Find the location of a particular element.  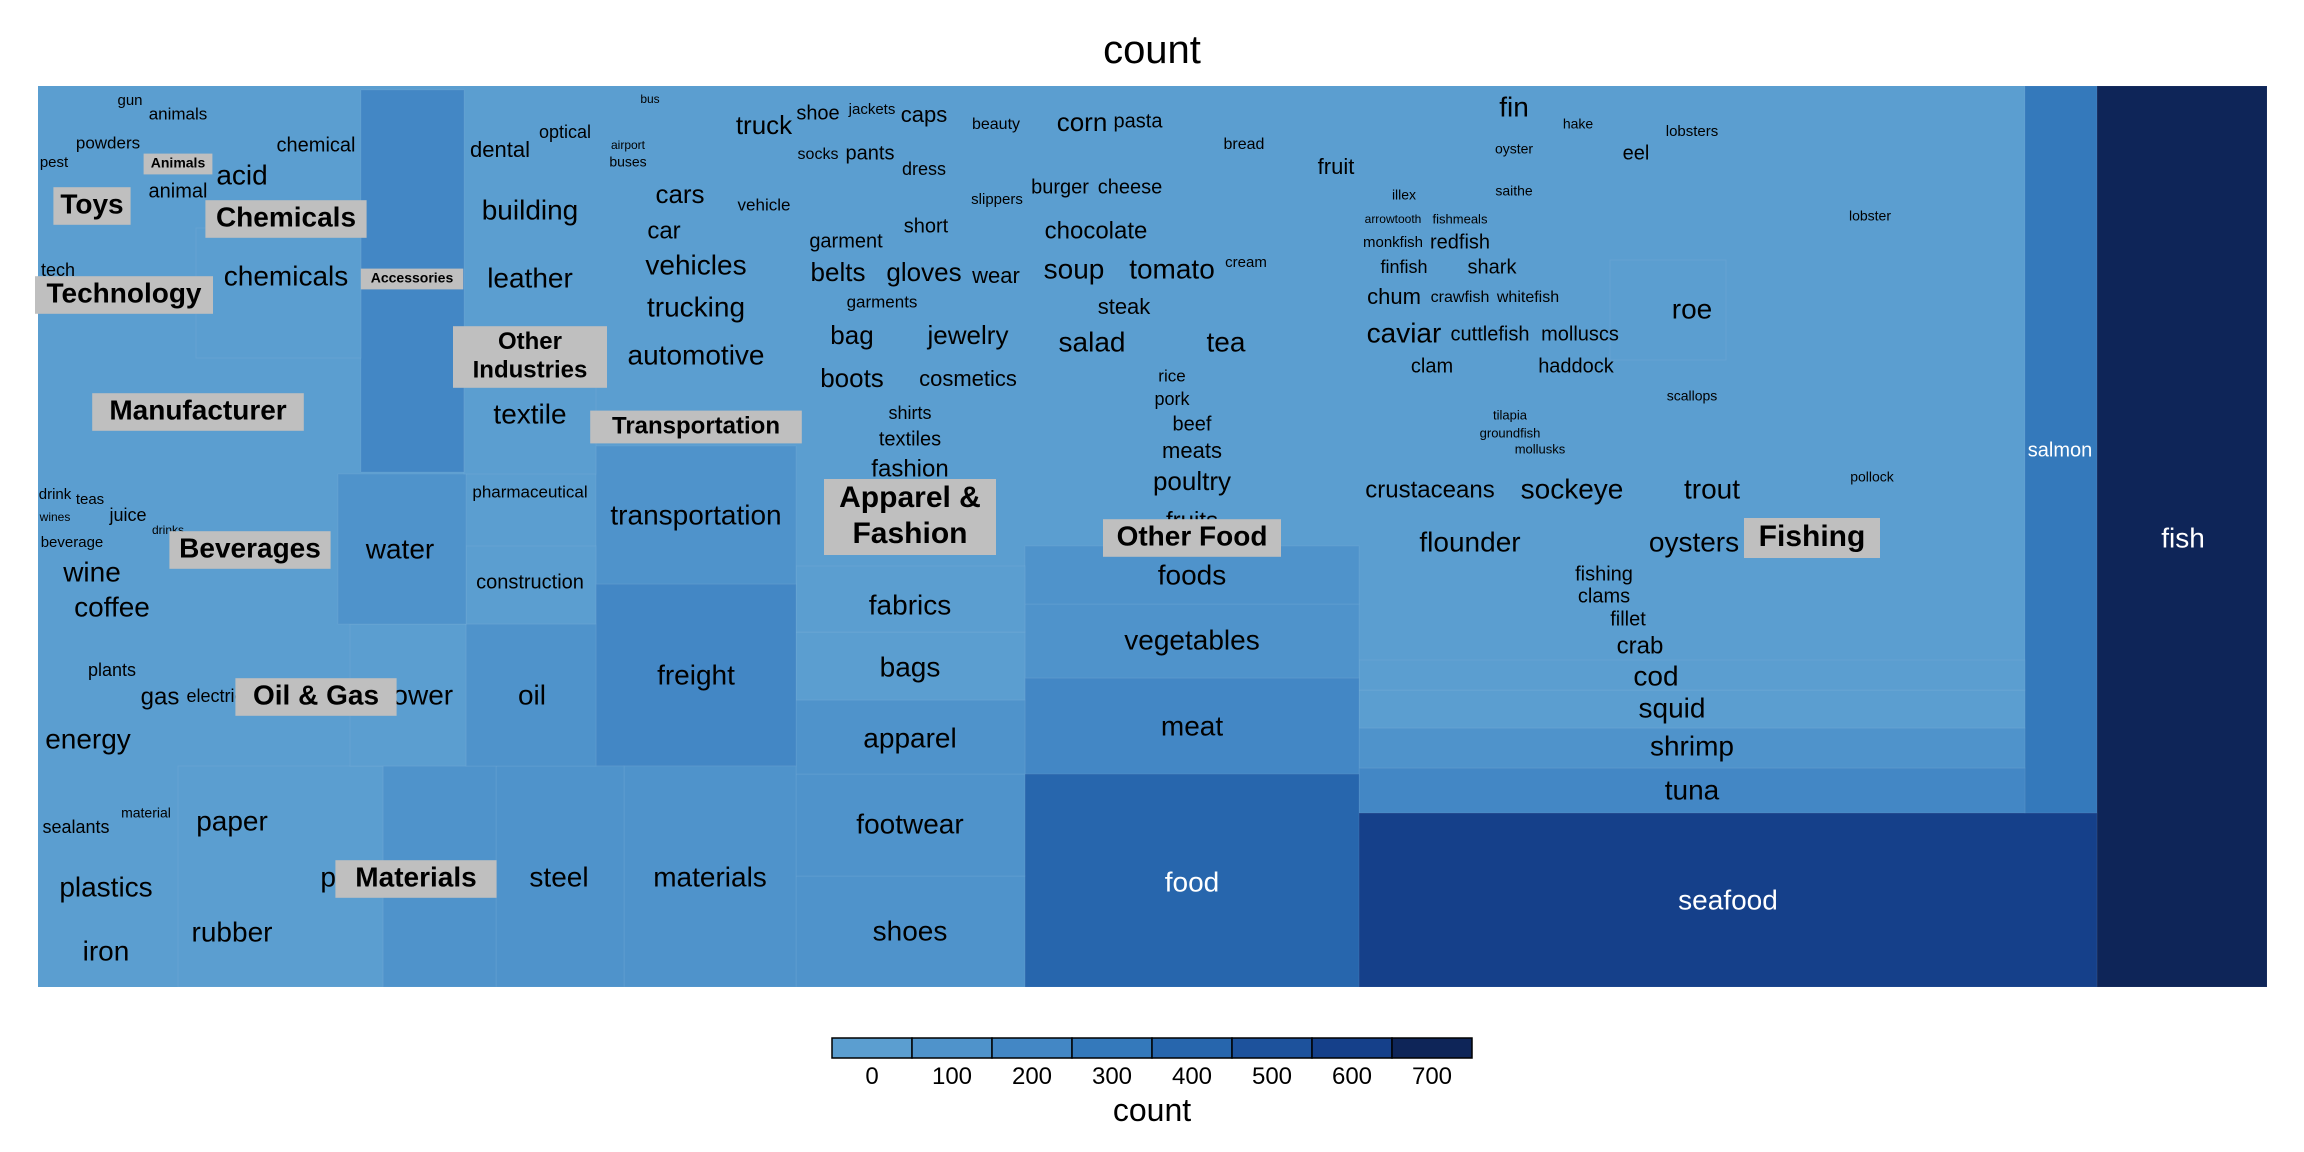

cell-label-energy: energy is located at coordinates (88, 738).